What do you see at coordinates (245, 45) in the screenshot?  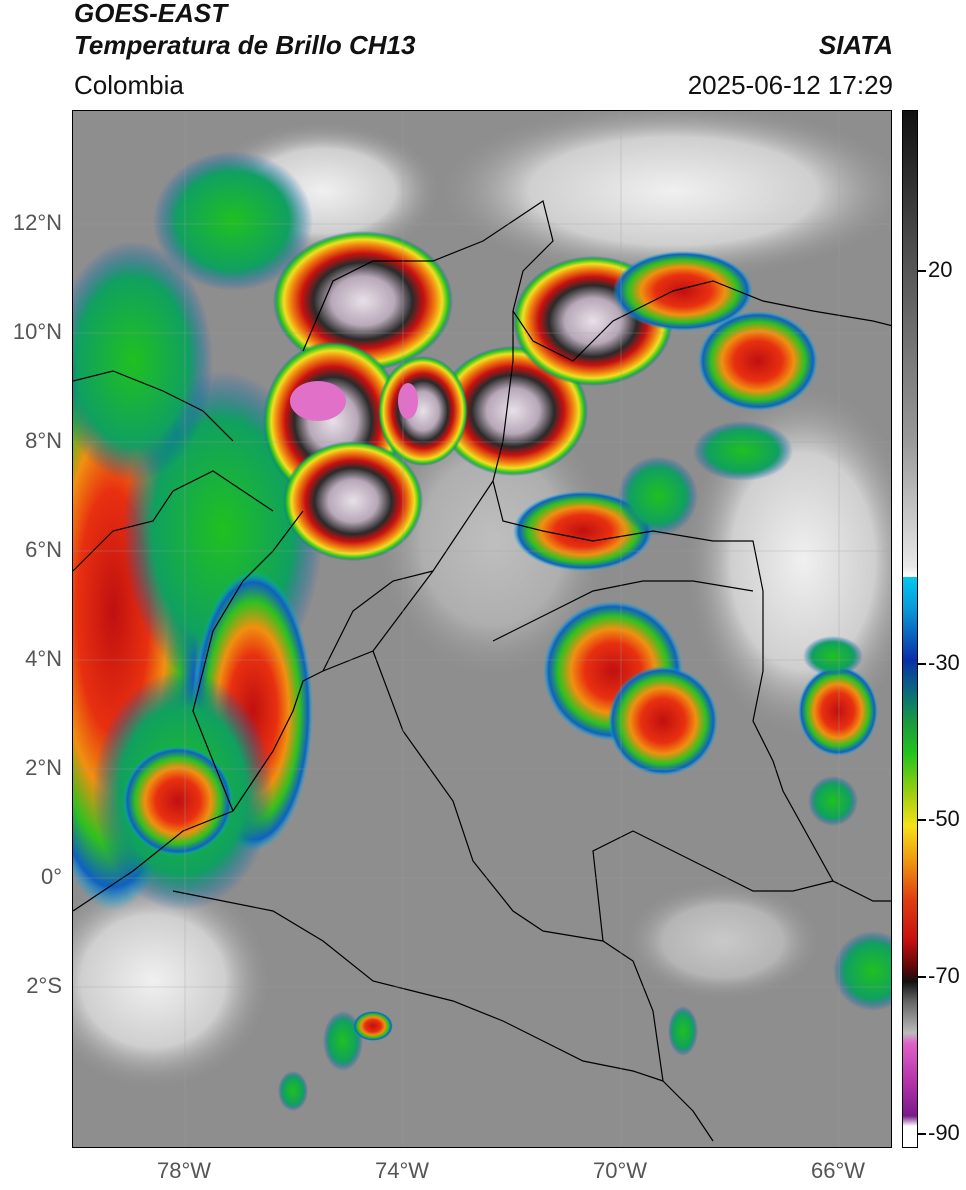 I see `product-title: Temperatura de Brillo CH13` at bounding box center [245, 45].